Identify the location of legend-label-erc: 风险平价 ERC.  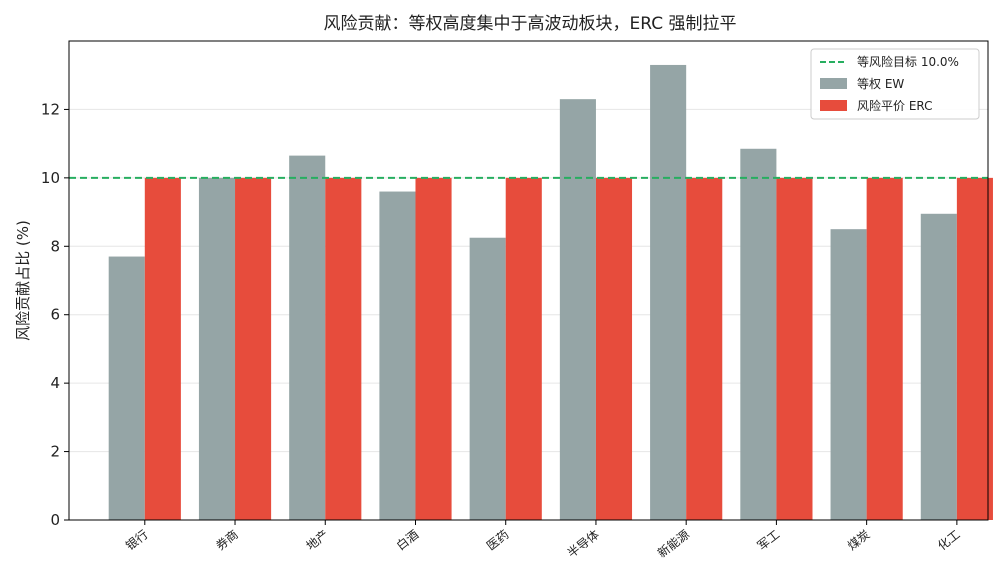
(895, 105).